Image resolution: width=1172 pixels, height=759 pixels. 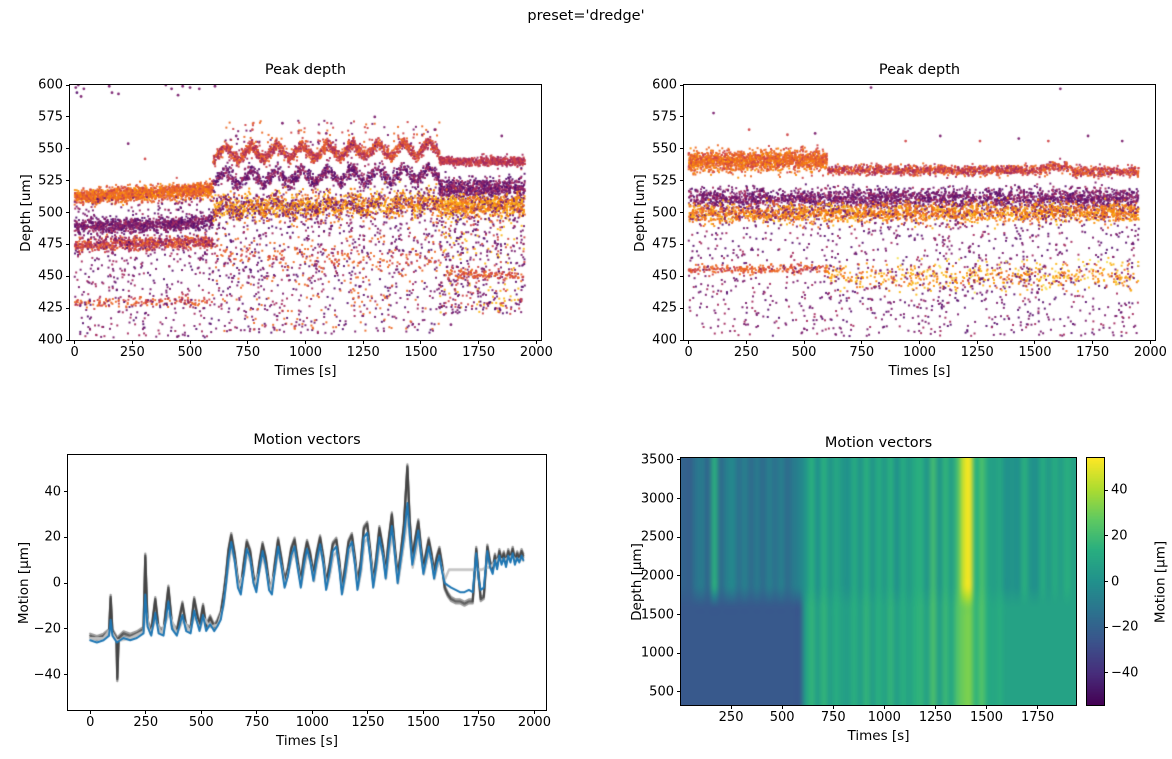 I want to click on y-tick-label: 2500, so click(x=657, y=537).